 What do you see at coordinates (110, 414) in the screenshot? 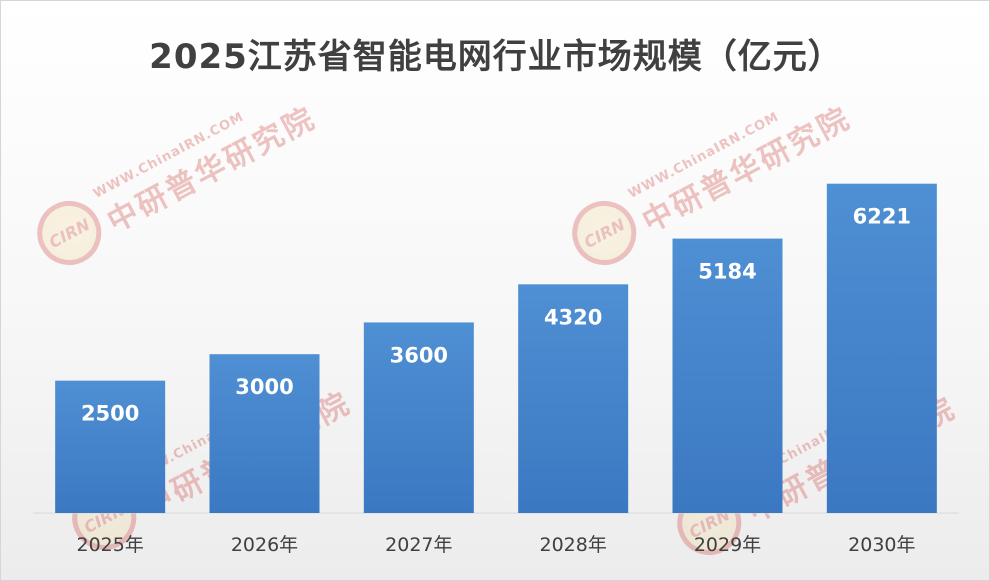
I see `data-label-2025年: 2500` at bounding box center [110, 414].